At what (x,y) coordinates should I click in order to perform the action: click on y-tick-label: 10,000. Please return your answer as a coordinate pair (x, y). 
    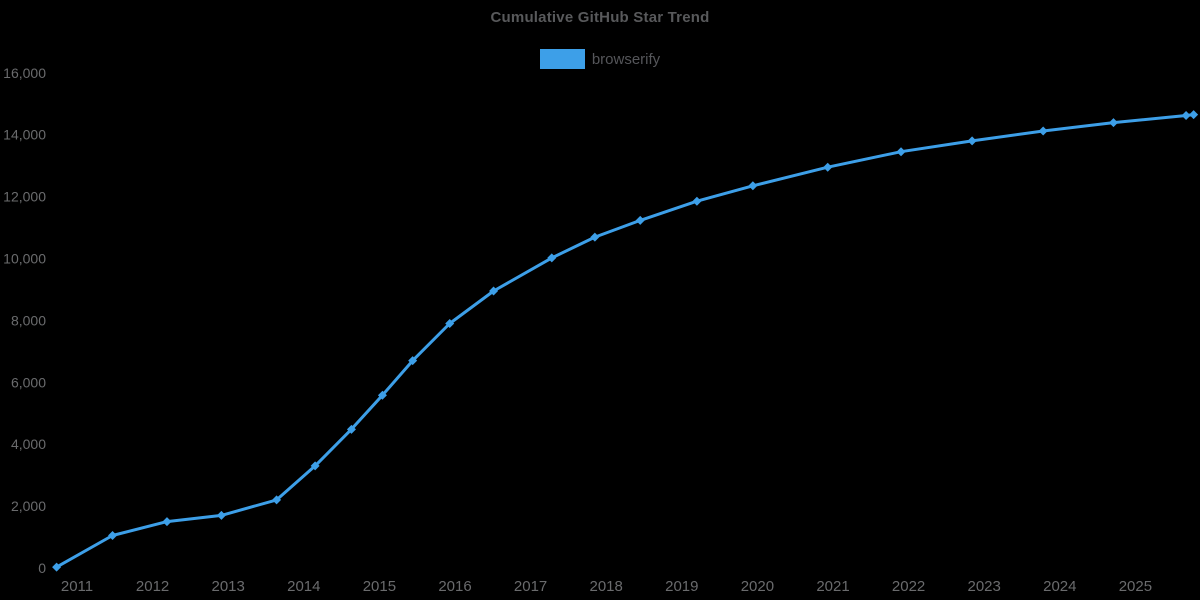
    Looking at the image, I should click on (24, 259).